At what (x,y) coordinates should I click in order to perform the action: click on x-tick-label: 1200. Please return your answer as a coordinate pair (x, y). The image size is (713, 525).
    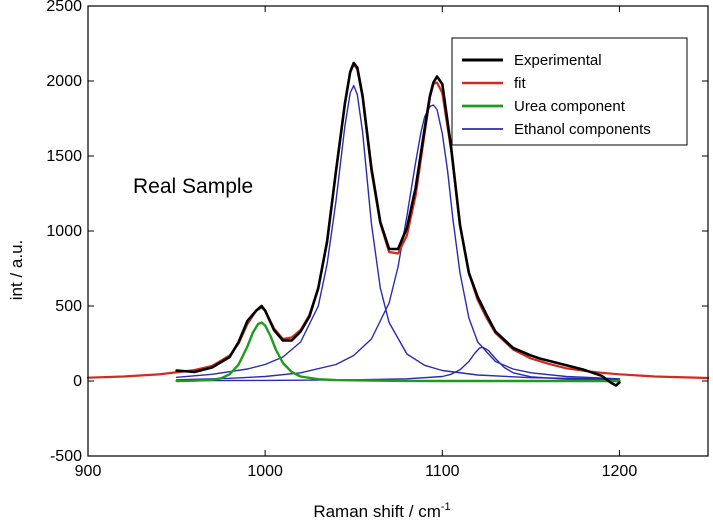
    Looking at the image, I should click on (620, 471).